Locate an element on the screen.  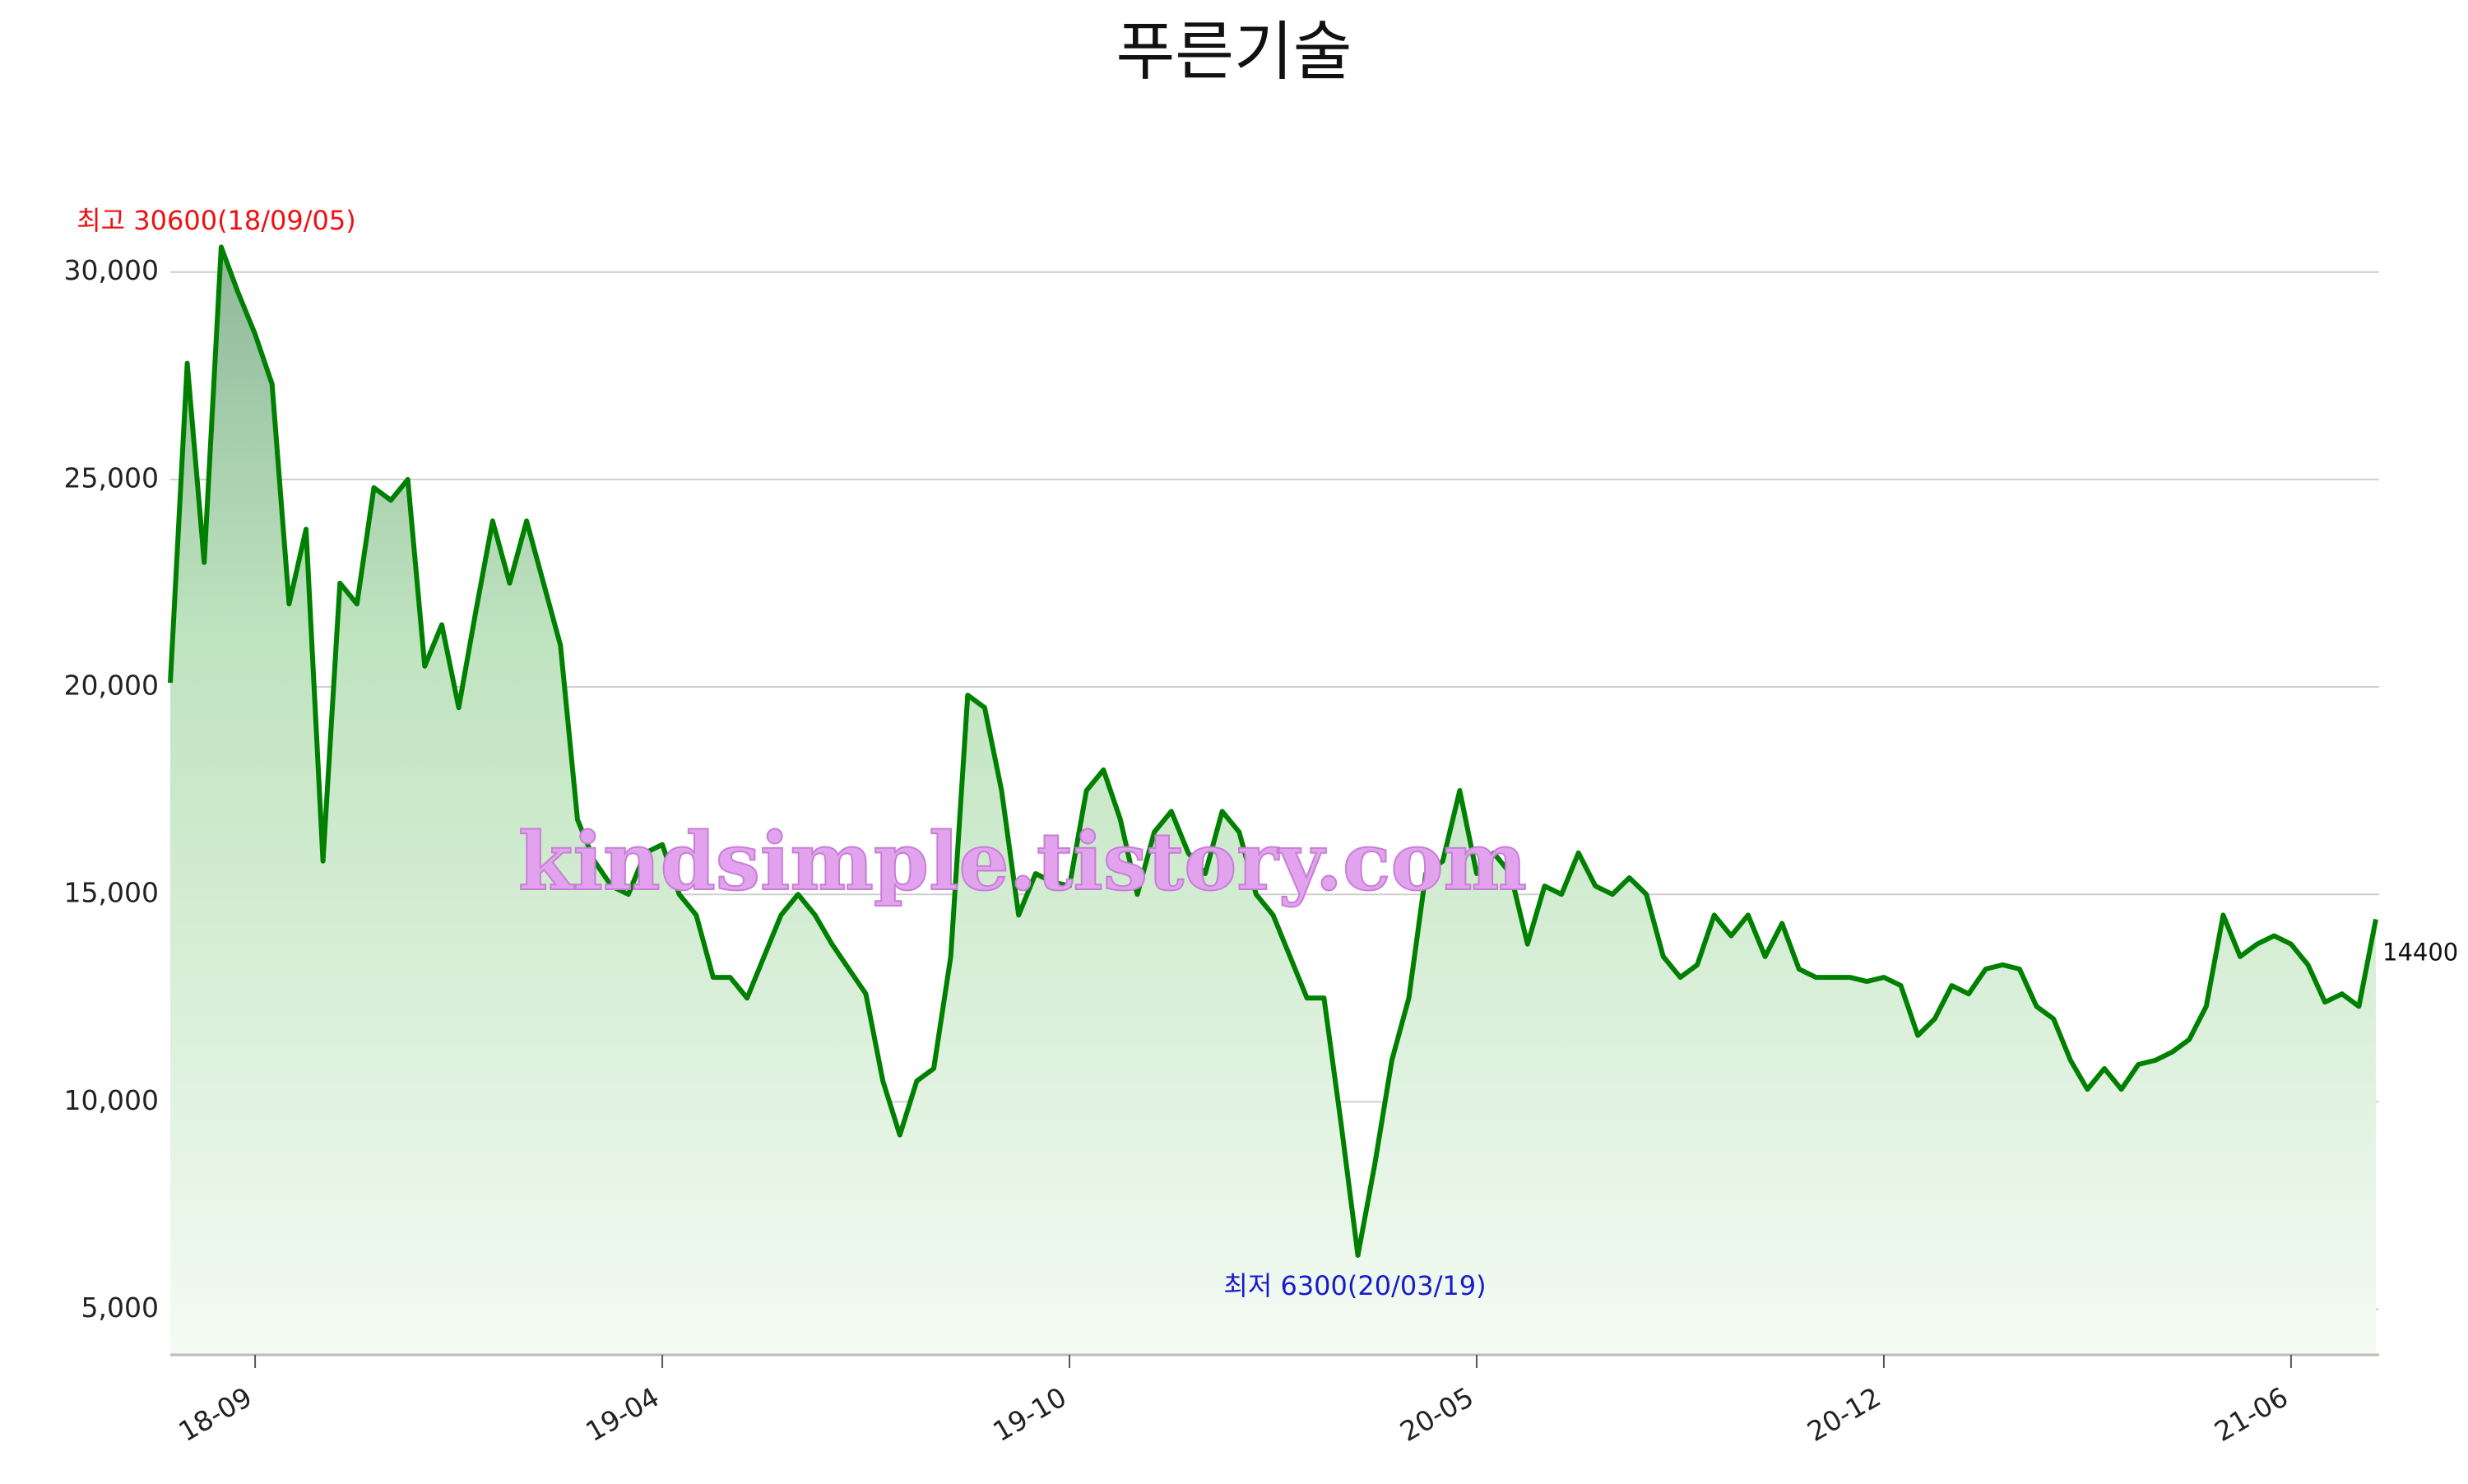
last-value-label: 14400 is located at coordinates (2420, 952).